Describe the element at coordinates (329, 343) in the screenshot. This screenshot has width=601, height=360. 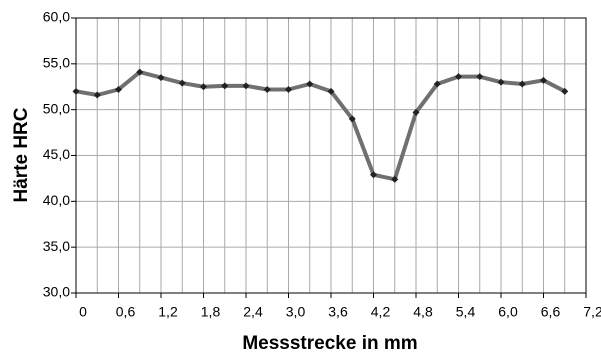
I see `x-axis-label: Messstrecke in mm` at that location.